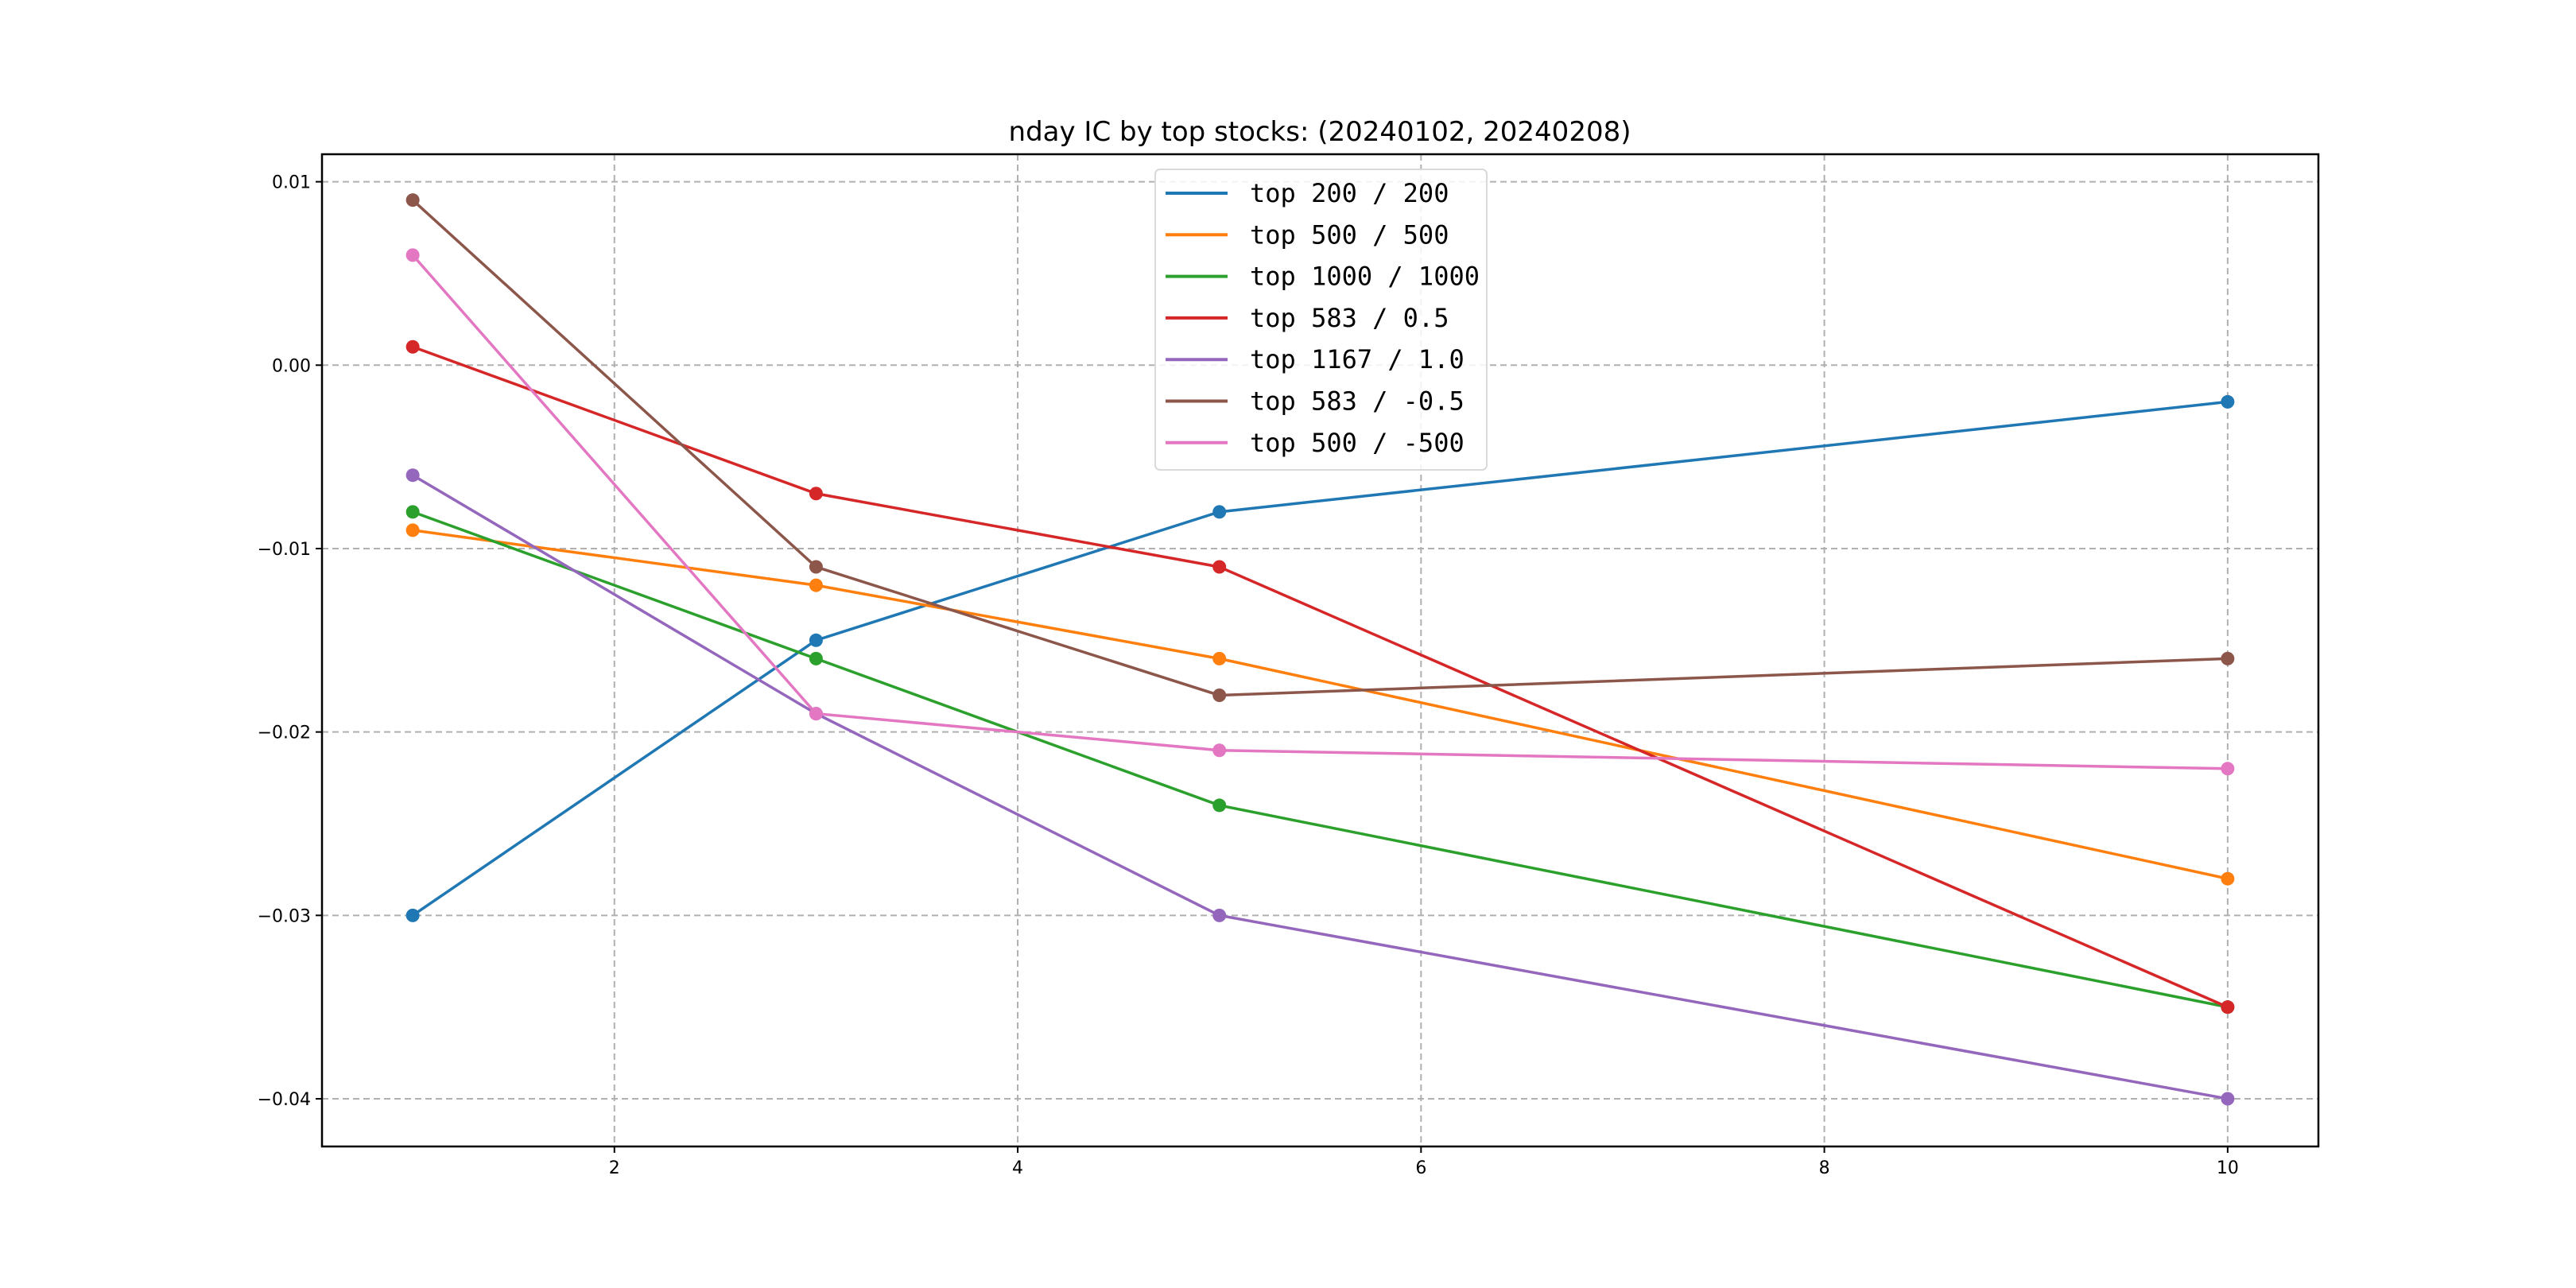 The width and height of the screenshot is (2576, 1288). I want to click on legend-entry-label: top 1167 / 1.0, so click(1358, 359).